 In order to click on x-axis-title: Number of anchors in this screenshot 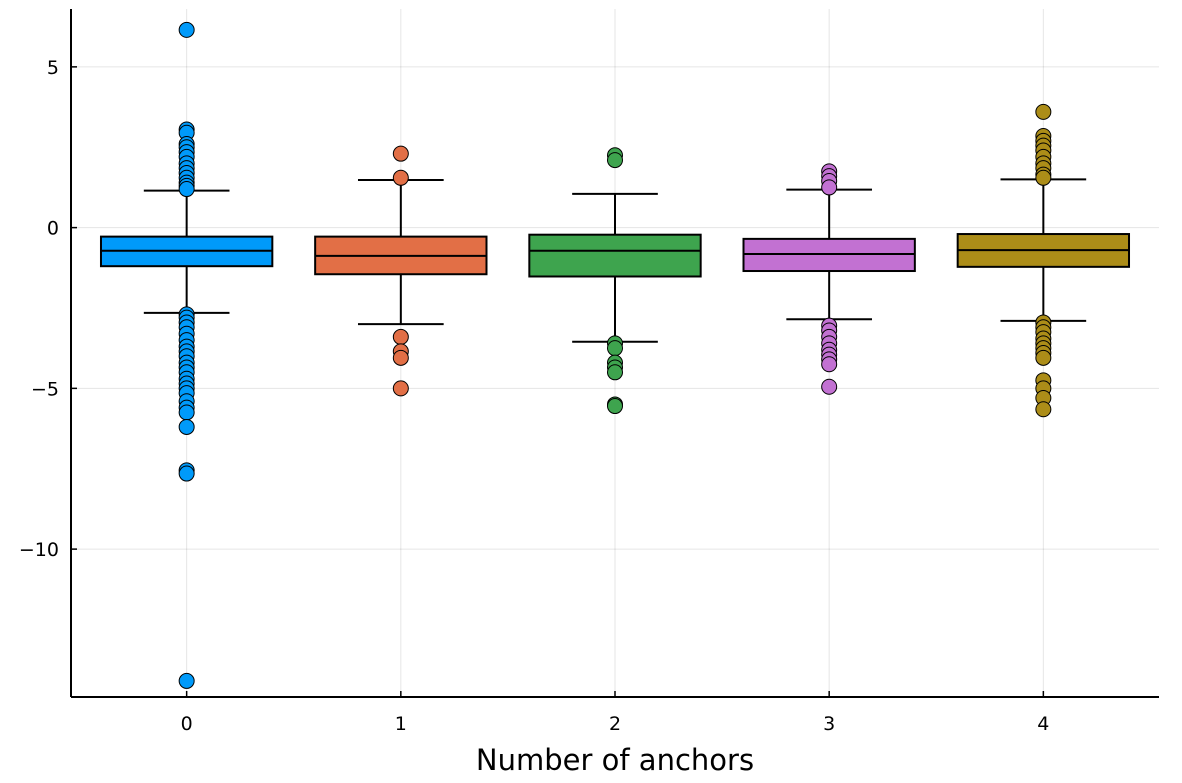, I will do `click(615, 760)`.